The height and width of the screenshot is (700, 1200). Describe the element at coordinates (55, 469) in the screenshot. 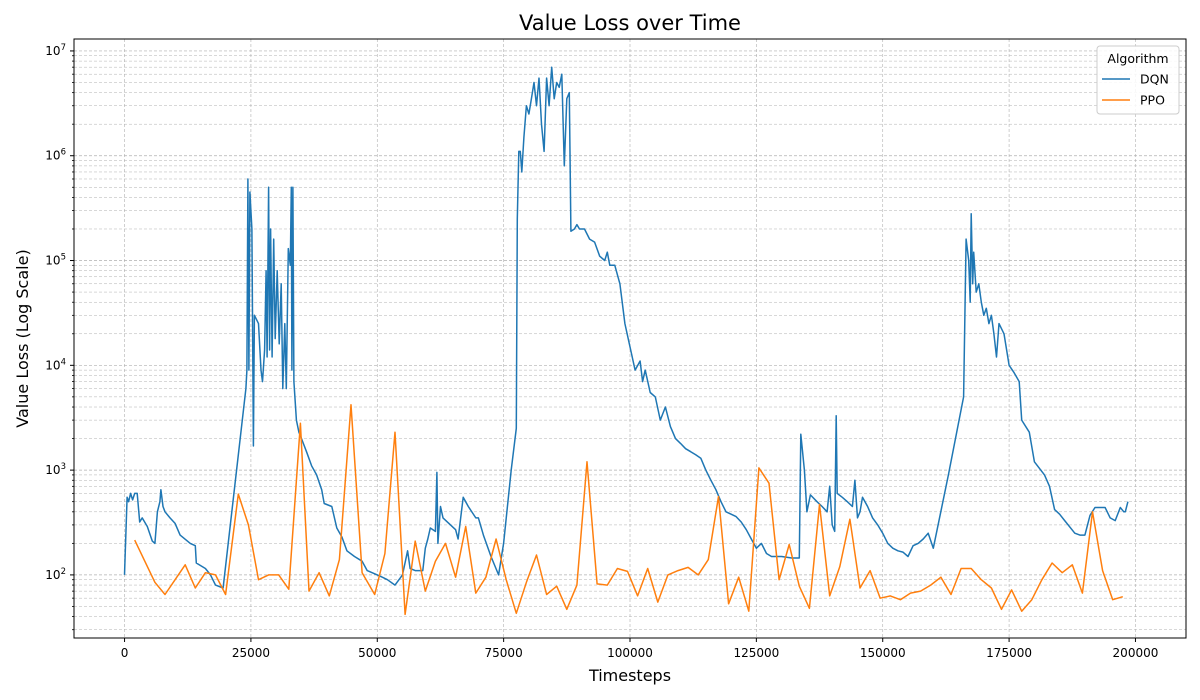

I see `y-tick-label: 10³` at that location.